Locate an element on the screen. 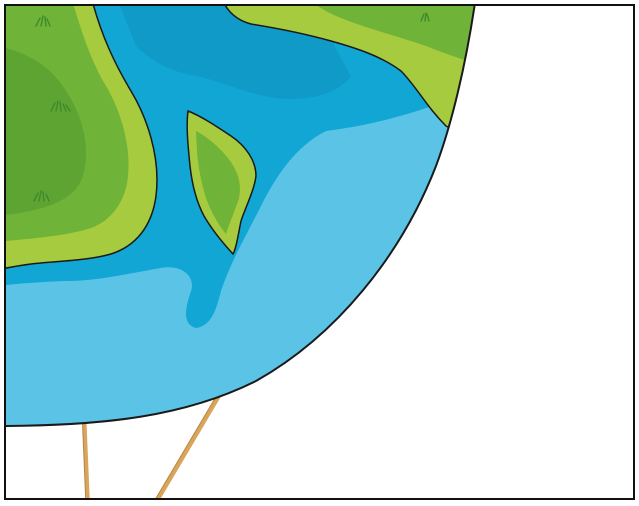  land-mass-top-inner is located at coordinates (391, 36).